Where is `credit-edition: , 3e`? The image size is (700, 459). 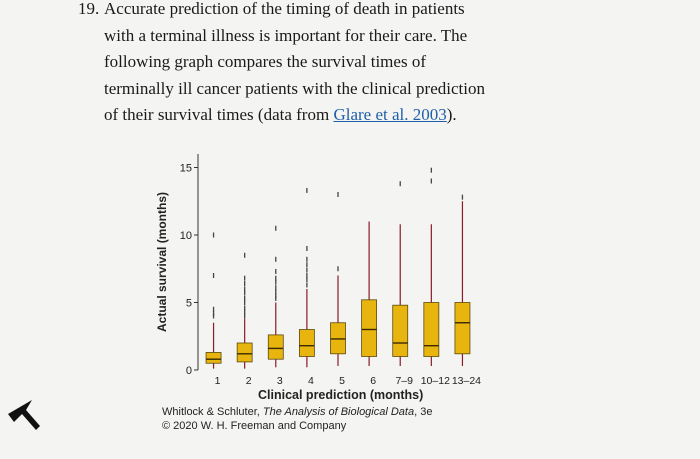 credit-edition: , 3e is located at coordinates (423, 412).